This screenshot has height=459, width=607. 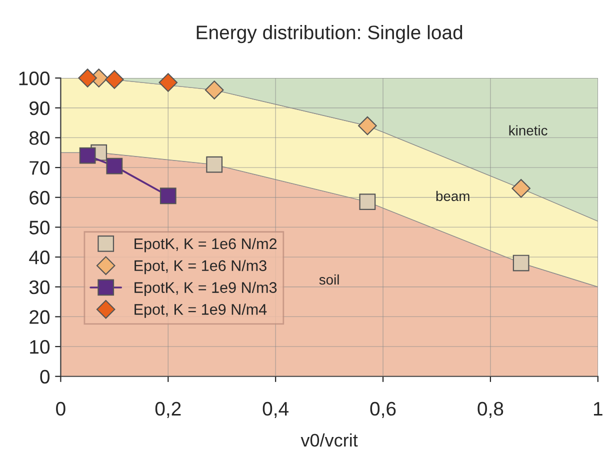 I want to click on y-tick-label: 100, so click(x=34, y=79).